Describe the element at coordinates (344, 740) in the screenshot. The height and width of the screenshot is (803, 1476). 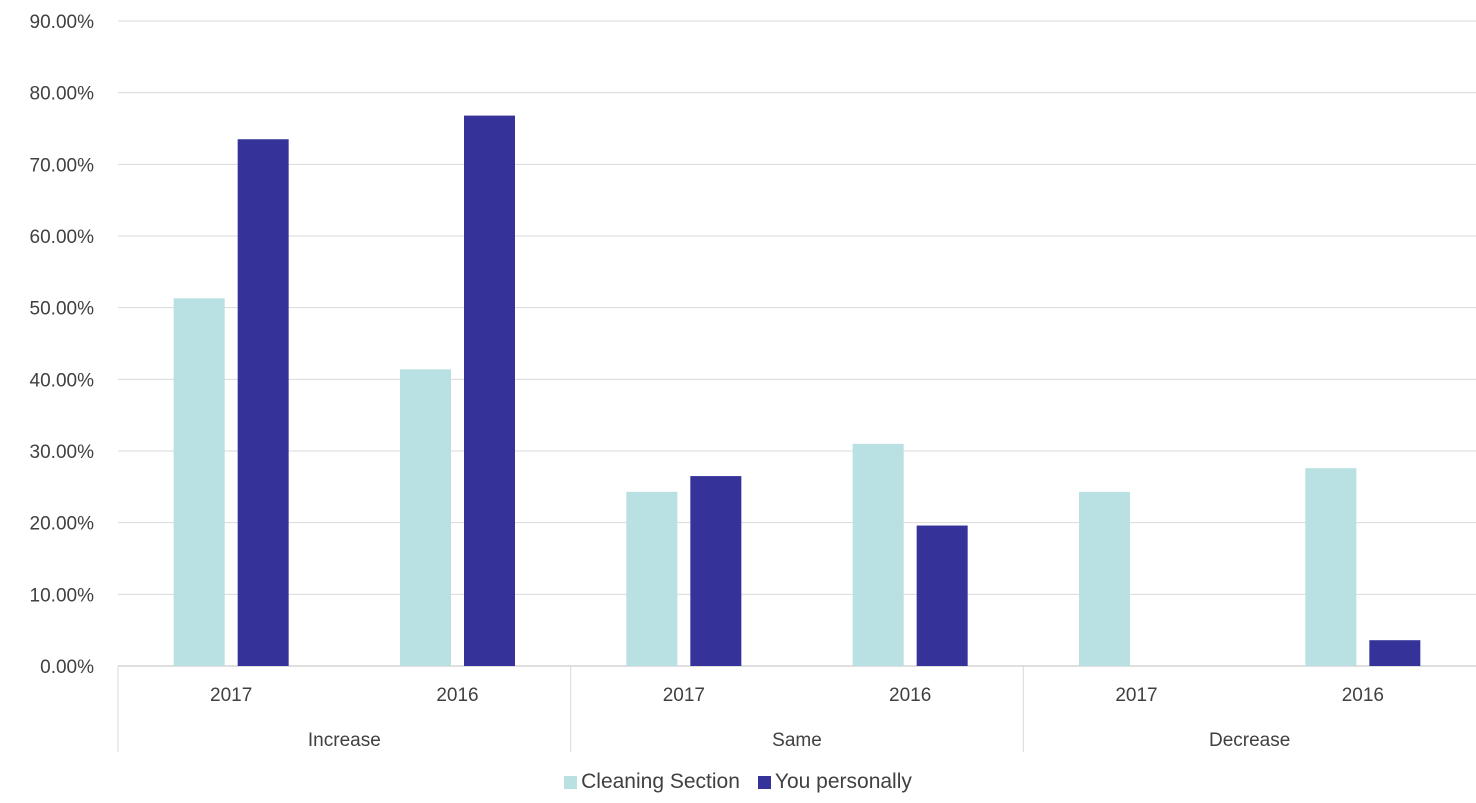
I see `group-label: Increase` at that location.